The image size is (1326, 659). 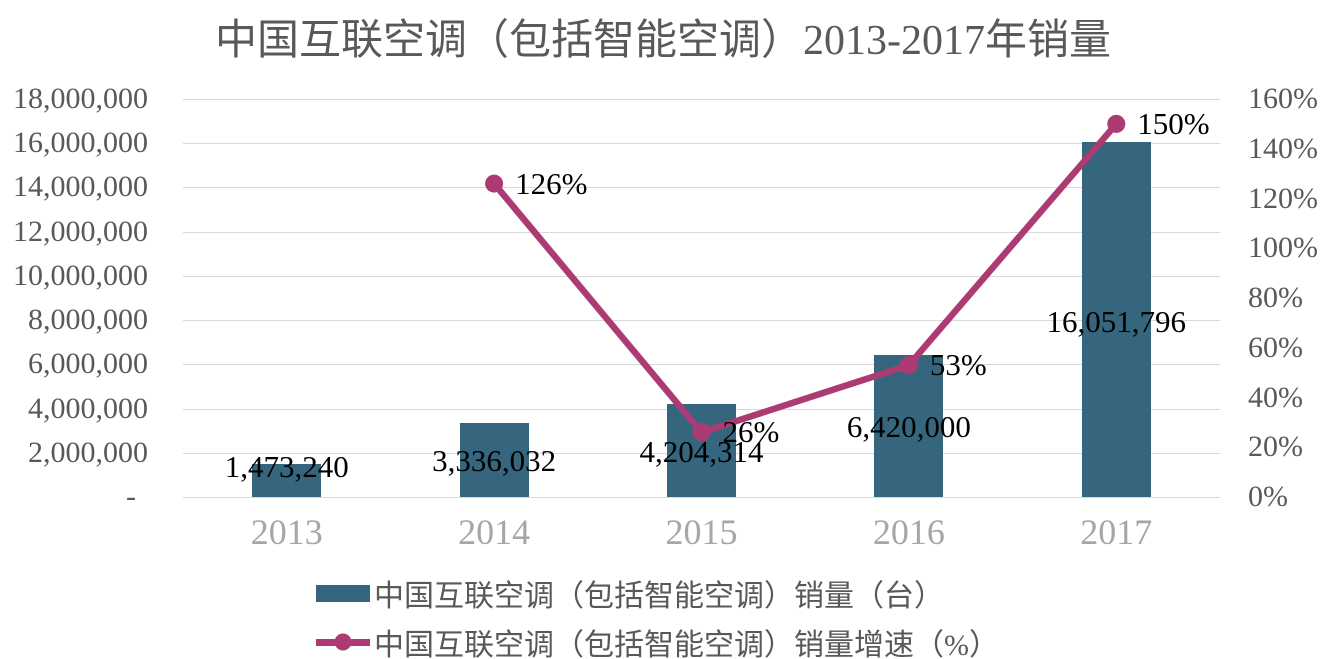 What do you see at coordinates (701, 451) in the screenshot?
I see `bar-value-label: 4,204,314` at bounding box center [701, 451].